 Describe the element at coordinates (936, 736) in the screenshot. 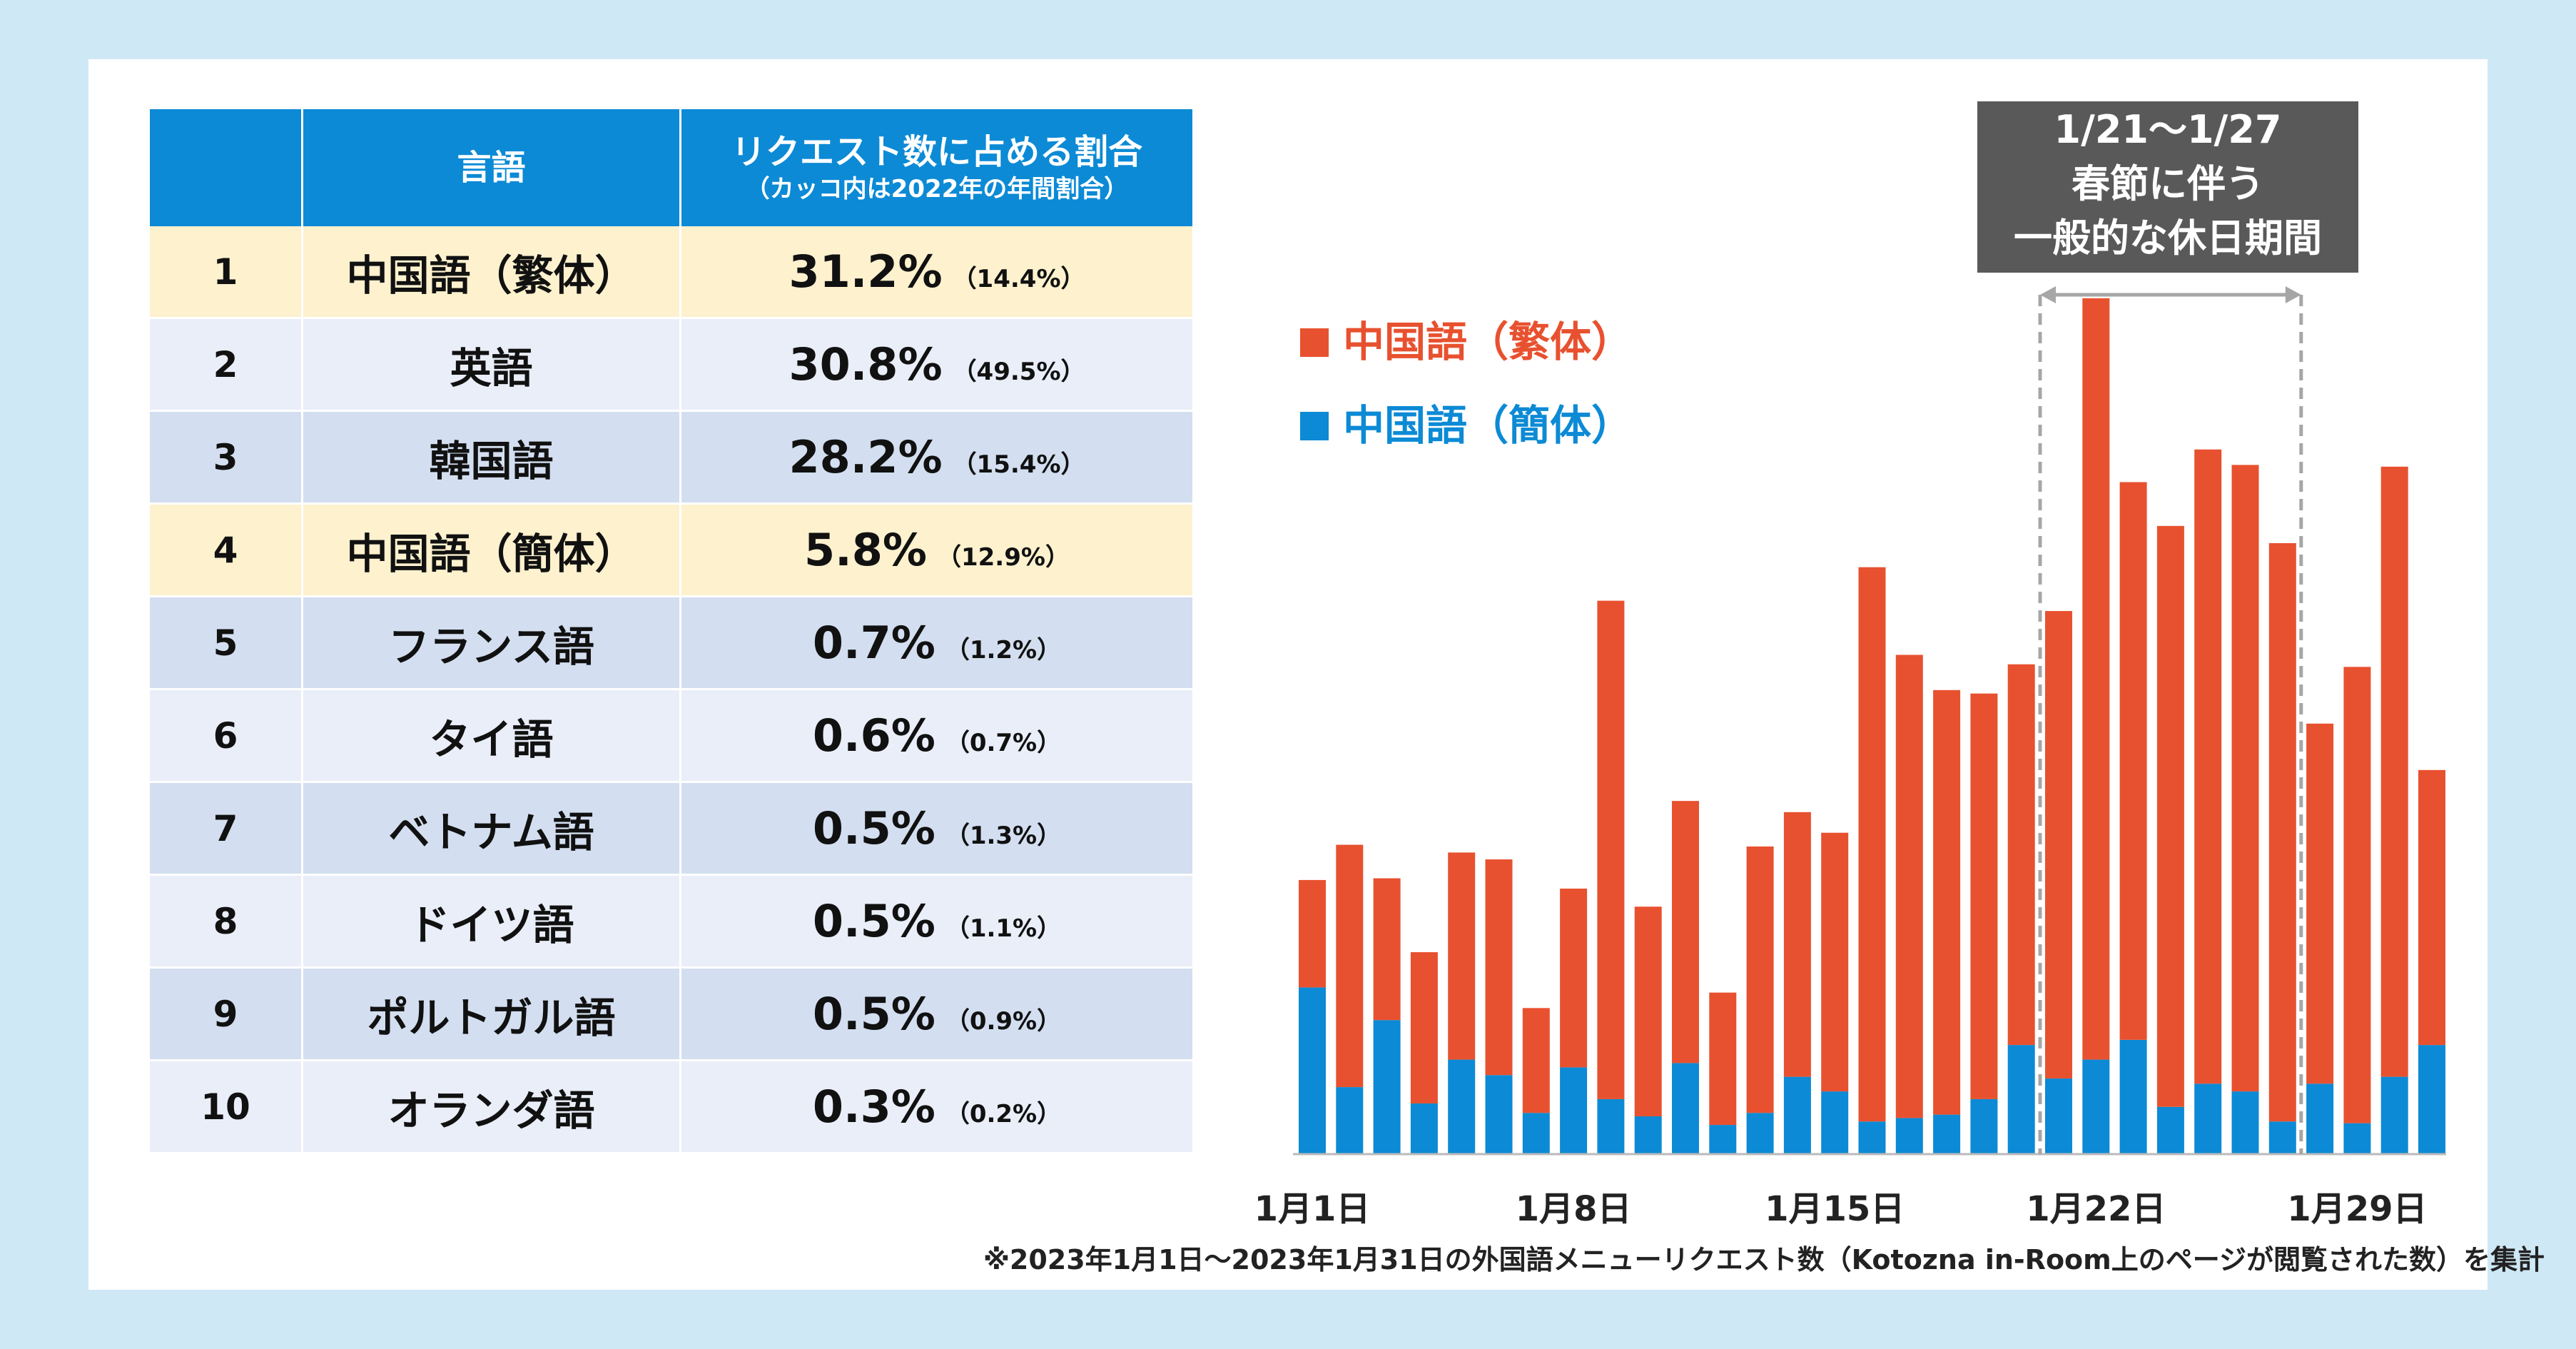

I see `share-cell: 0.6% （0.7%）` at that location.